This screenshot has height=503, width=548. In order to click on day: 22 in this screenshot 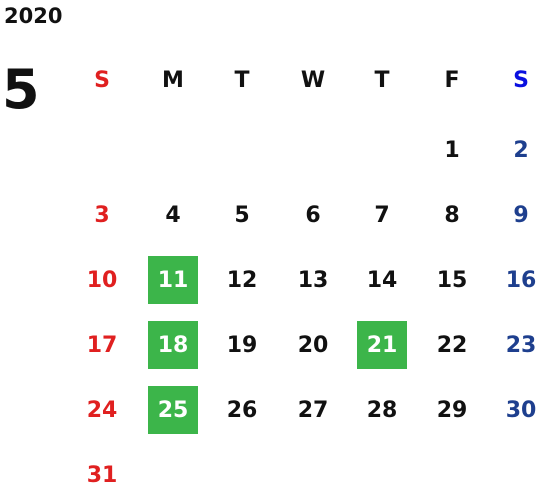, I will do `click(452, 345)`.